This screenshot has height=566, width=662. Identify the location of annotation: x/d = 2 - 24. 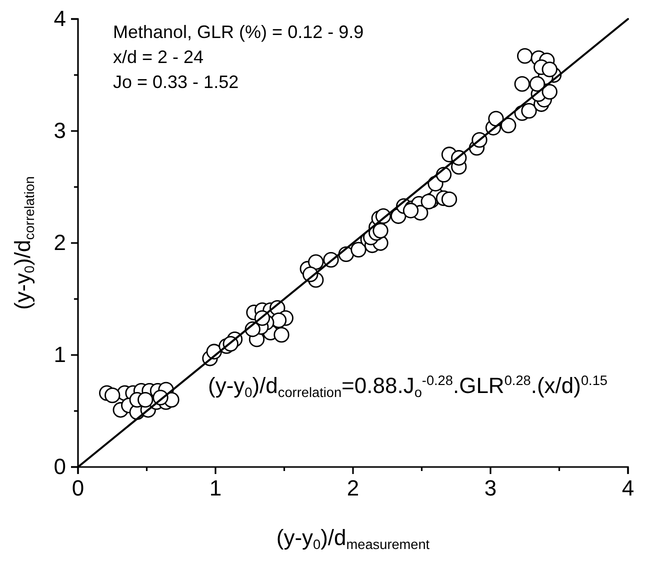
(158, 57).